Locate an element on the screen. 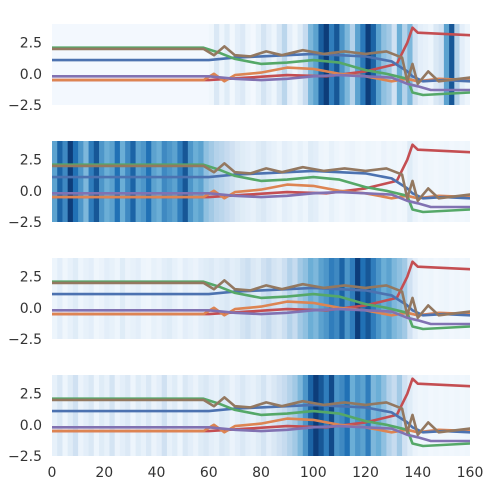  y-tick-label: 2.5 is located at coordinates (31, 395).